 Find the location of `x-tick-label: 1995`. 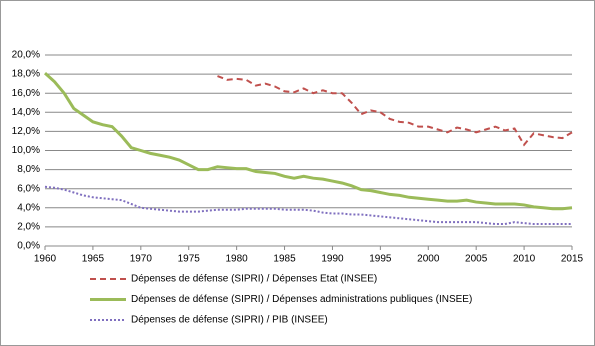

x-tick-label: 1995 is located at coordinates (380, 259).